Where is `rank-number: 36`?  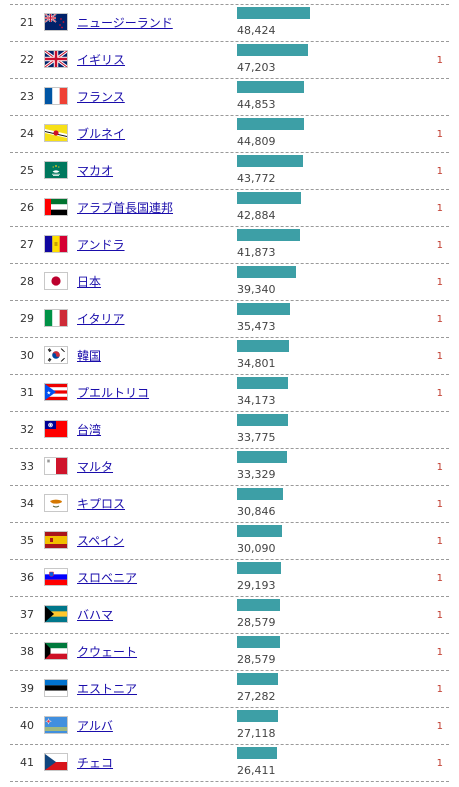
rank-number: 36 is located at coordinates (27, 577).